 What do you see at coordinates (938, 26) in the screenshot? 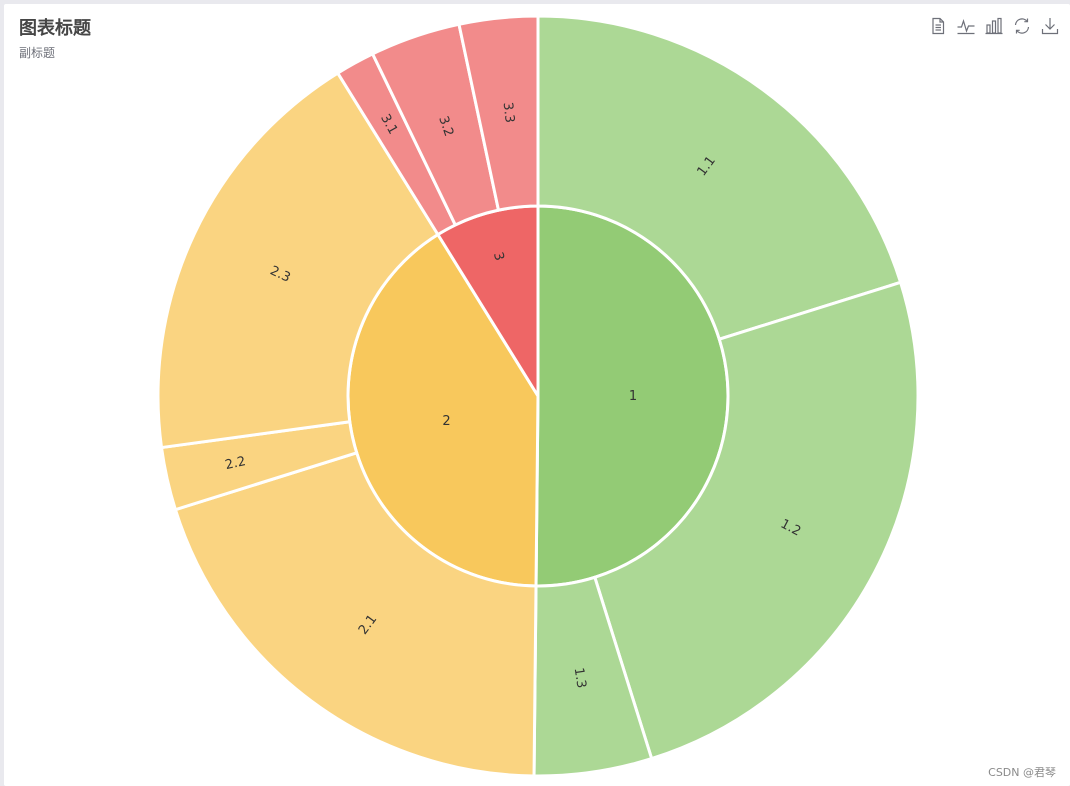
I see `data-view-icon` at bounding box center [938, 26].